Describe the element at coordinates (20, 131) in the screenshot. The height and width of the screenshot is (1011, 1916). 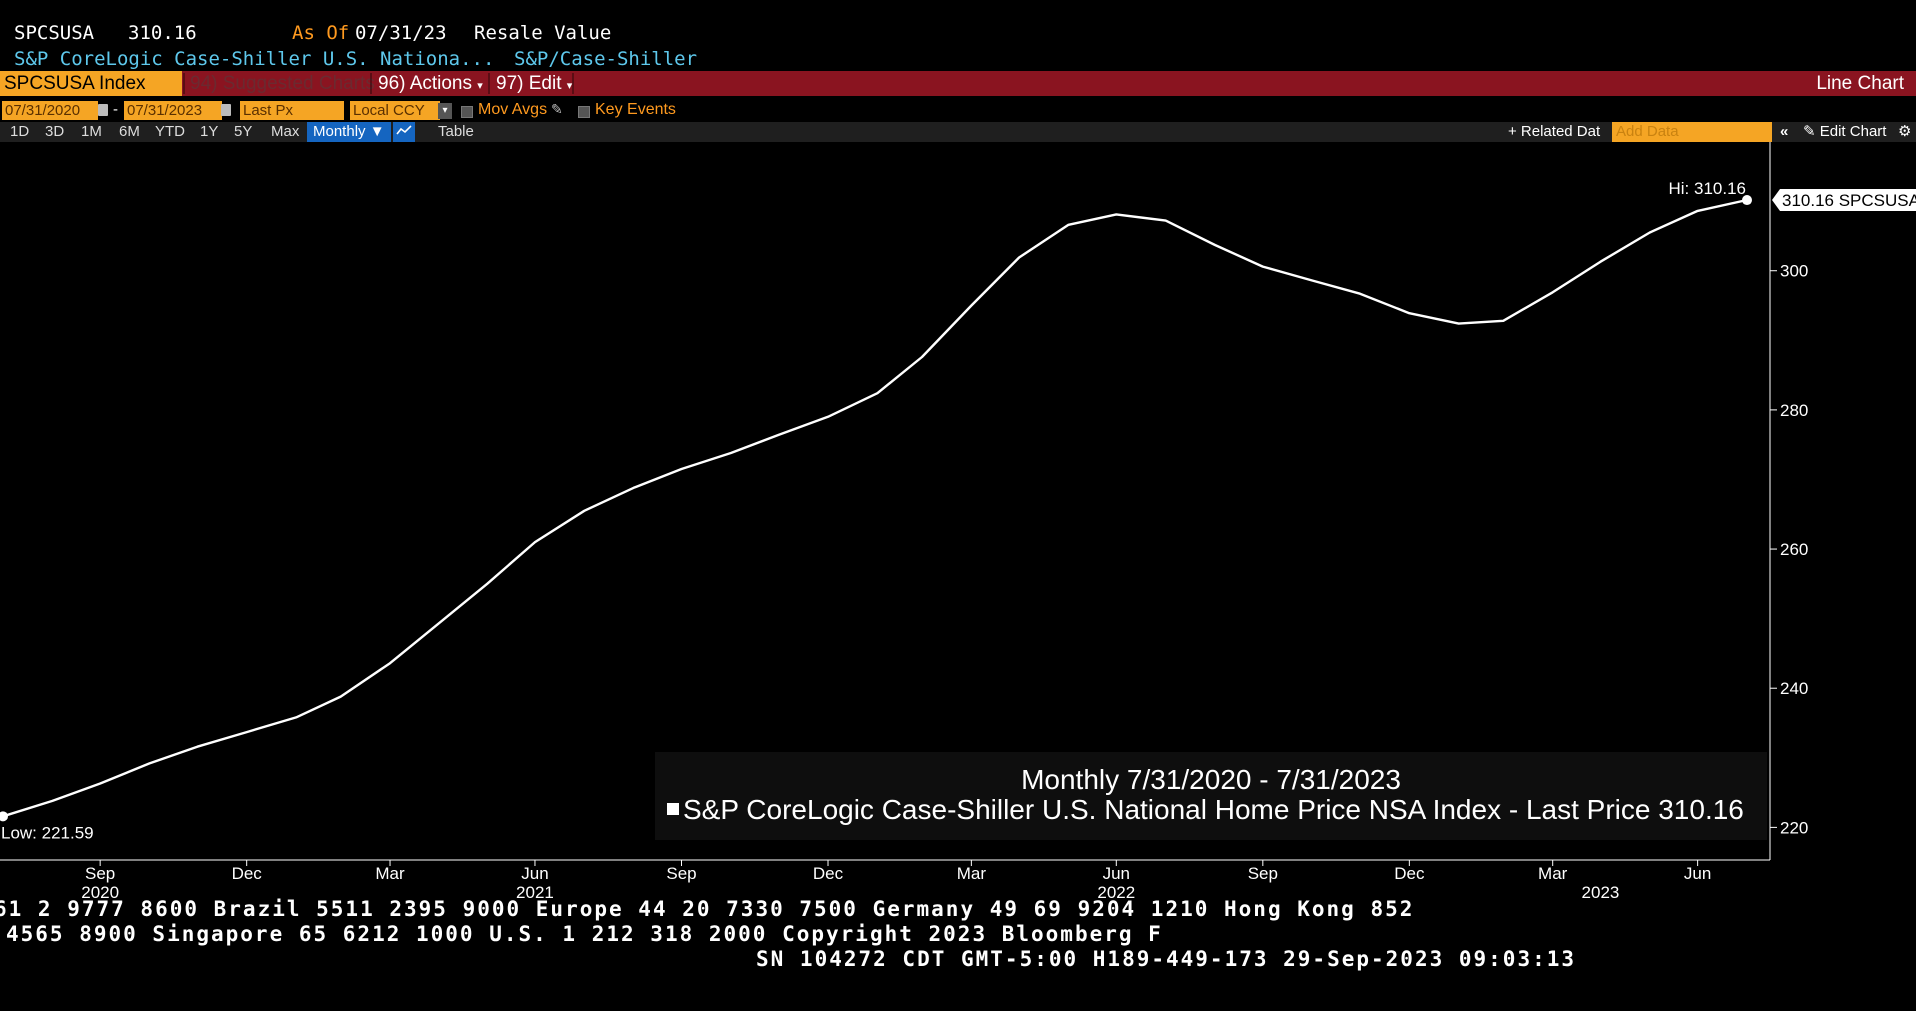
I see `range-1d-button: 1D` at that location.